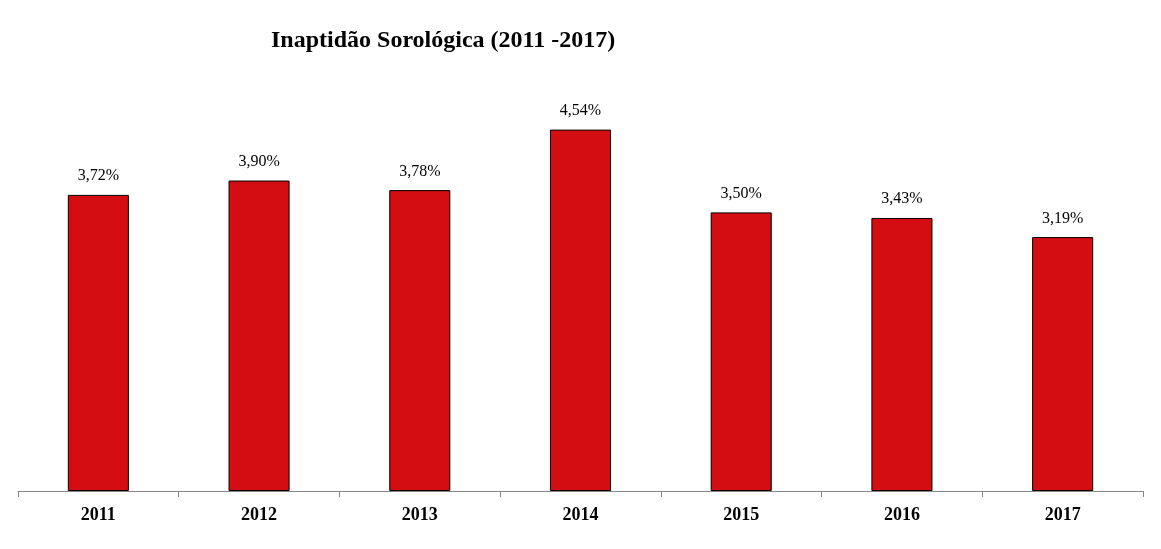  Describe the element at coordinates (580, 110) in the screenshot. I see `data-label: 4,54%` at that location.